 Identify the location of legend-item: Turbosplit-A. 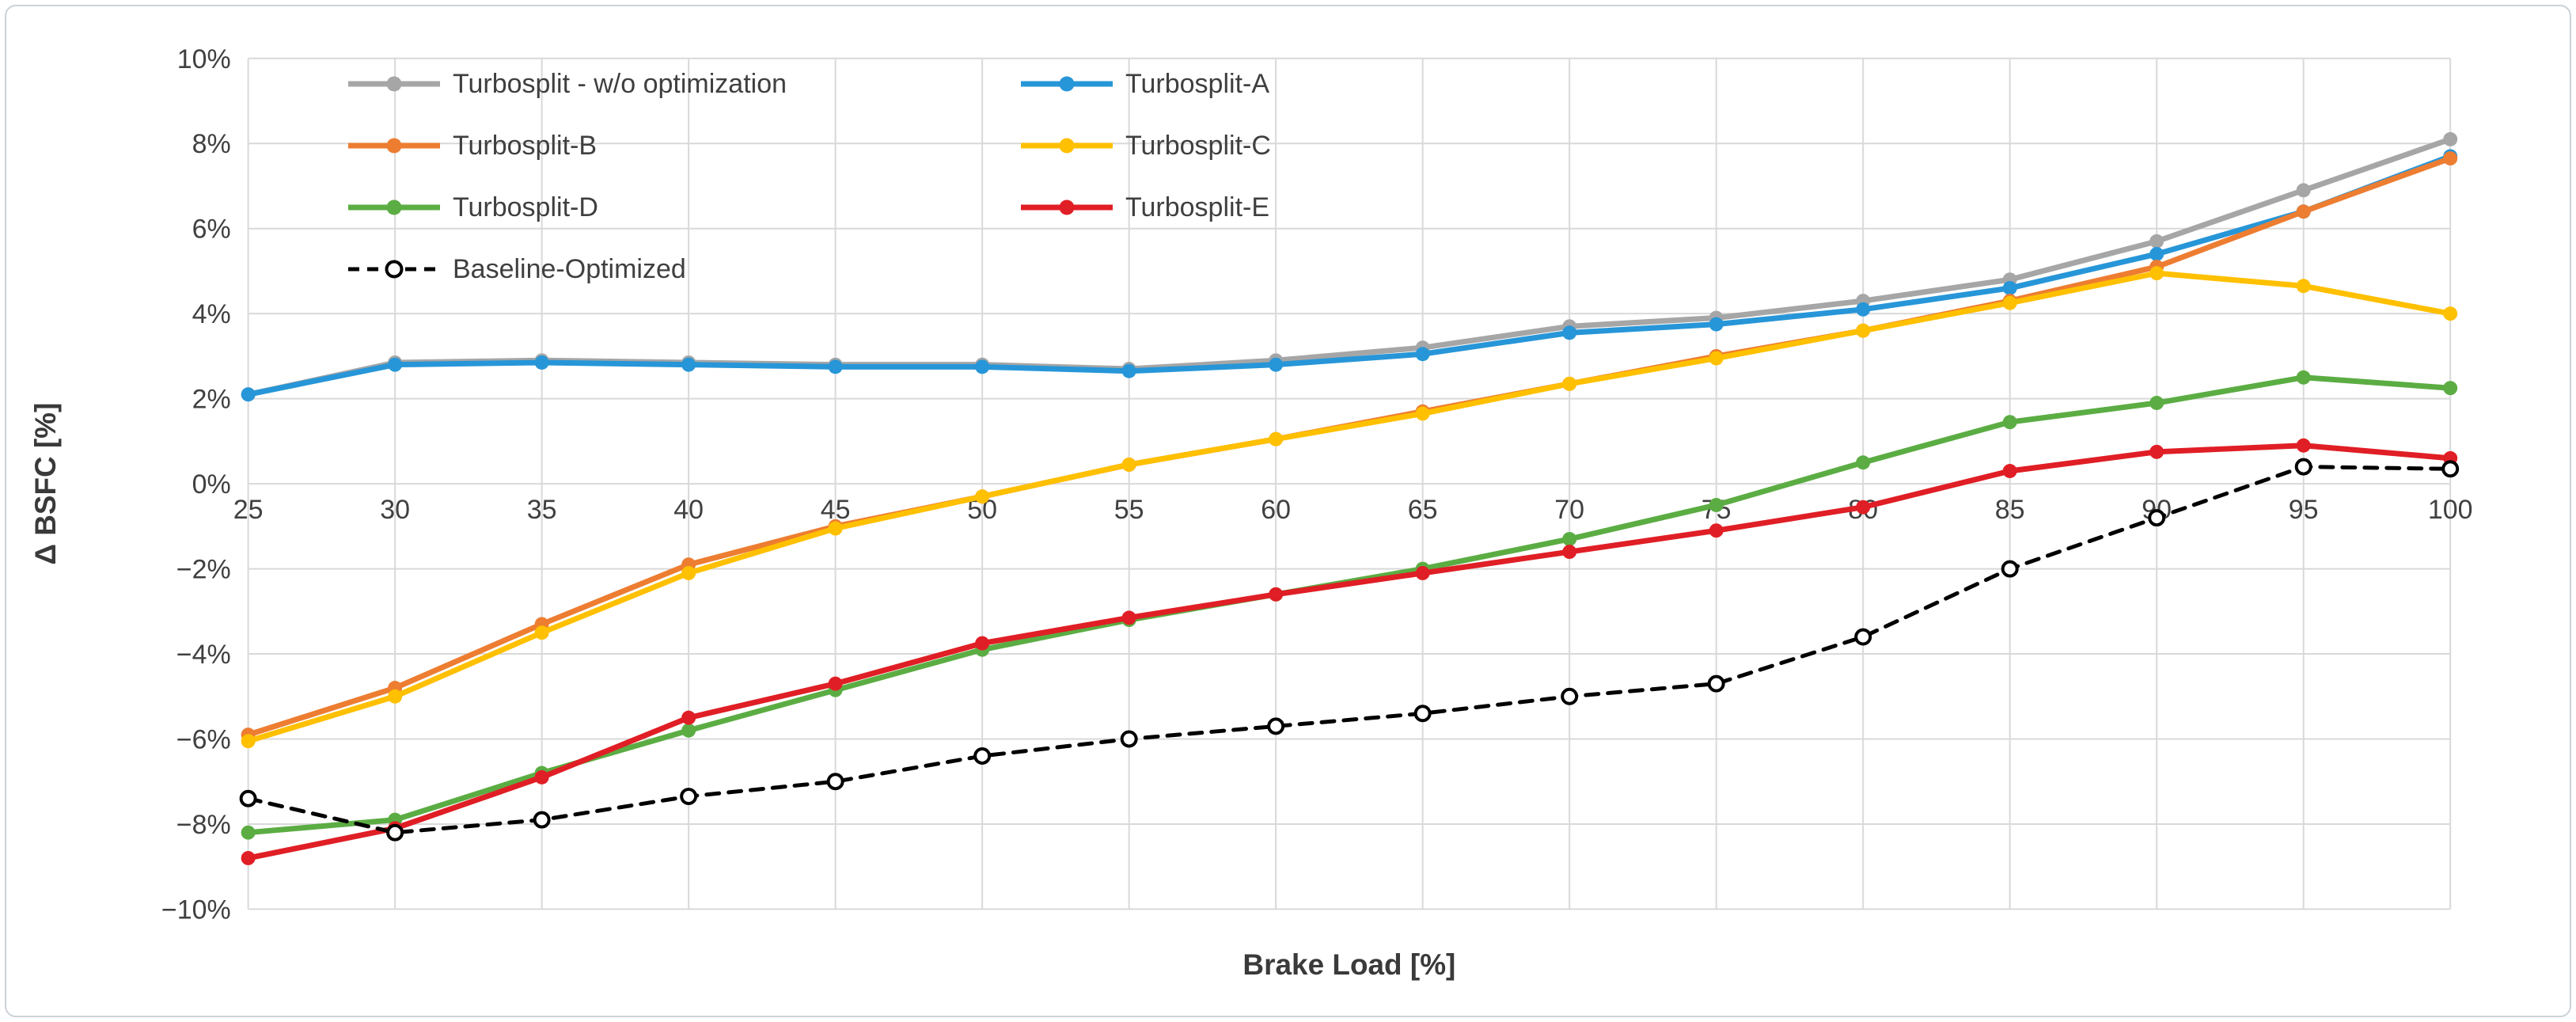
(1145, 83).